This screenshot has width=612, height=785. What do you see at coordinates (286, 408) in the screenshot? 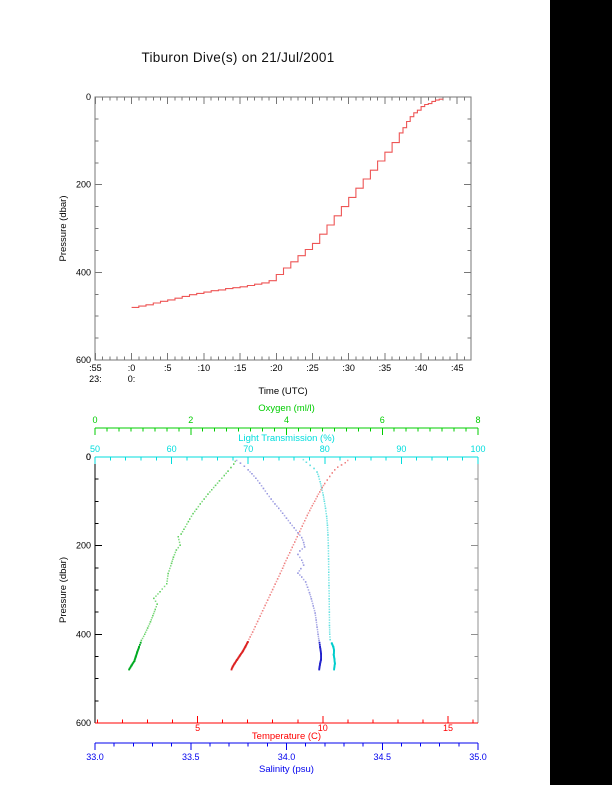
I see `svg-text: Oxygen (ml/l)` at bounding box center [286, 408].